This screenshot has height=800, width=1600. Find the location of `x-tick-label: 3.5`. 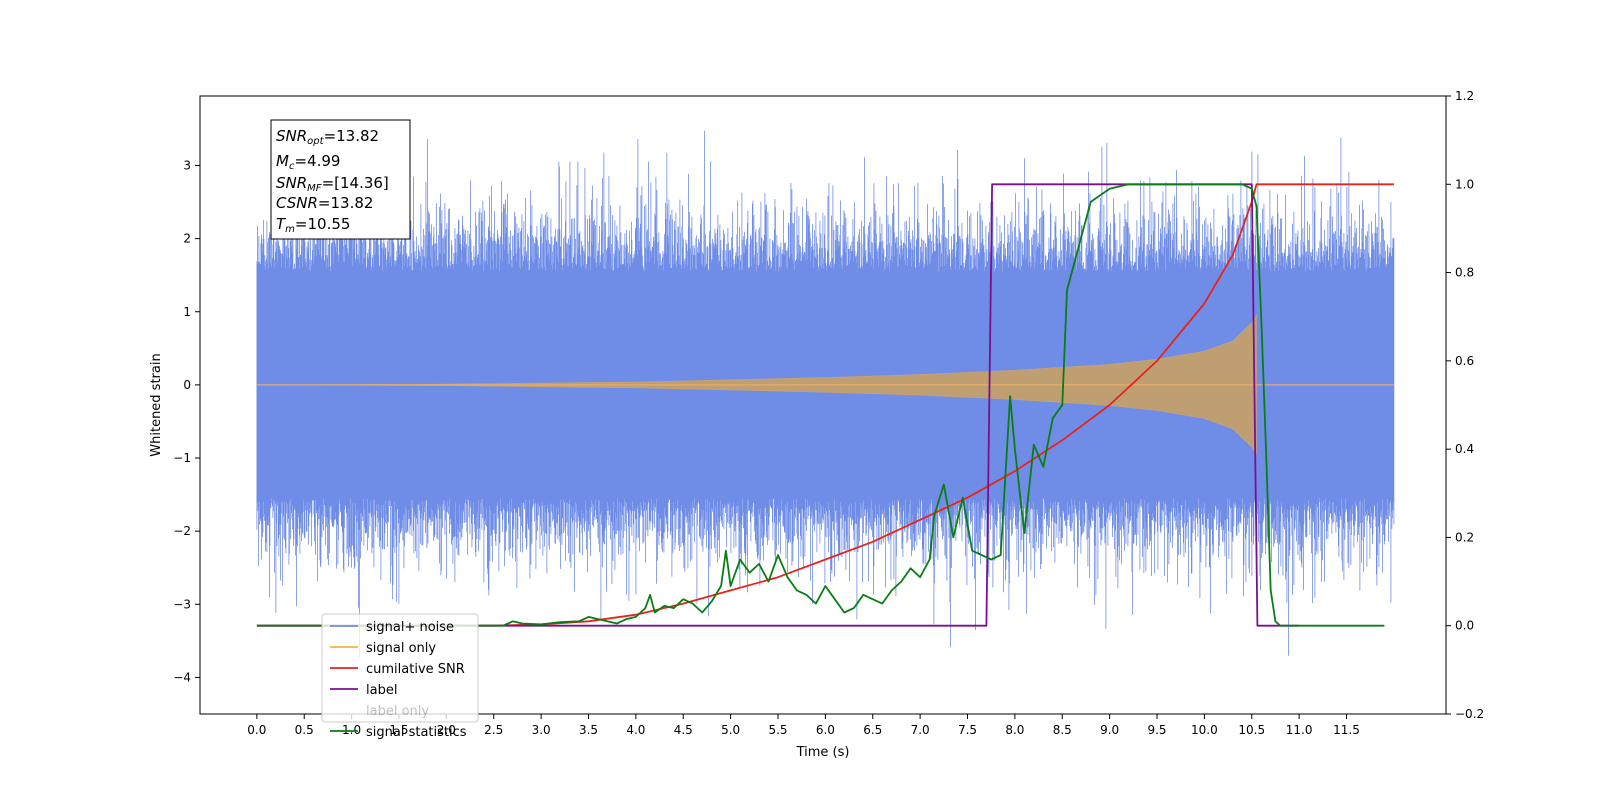

x-tick-label: 3.5 is located at coordinates (588, 730).